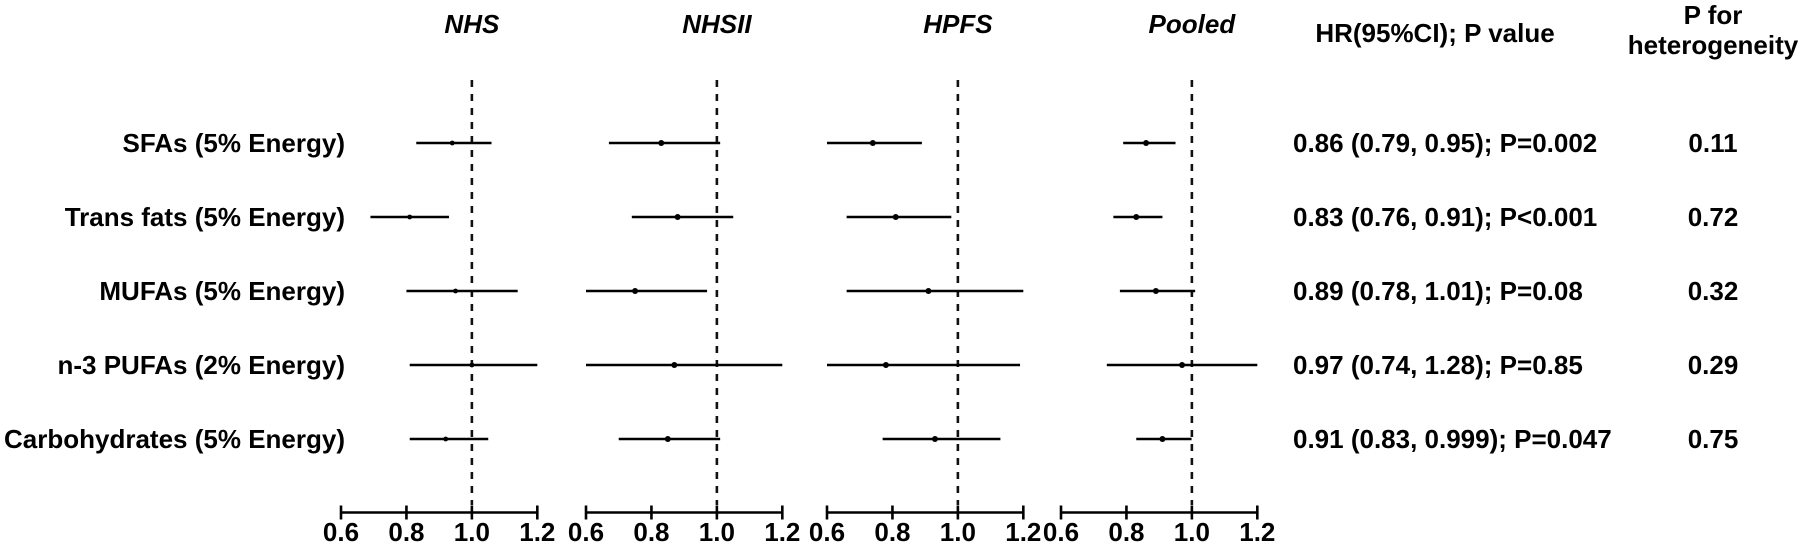 The width and height of the screenshot is (1800, 546). What do you see at coordinates (1713, 15) in the screenshot?
I see `heterogeneity-header-line-1: P for` at bounding box center [1713, 15].